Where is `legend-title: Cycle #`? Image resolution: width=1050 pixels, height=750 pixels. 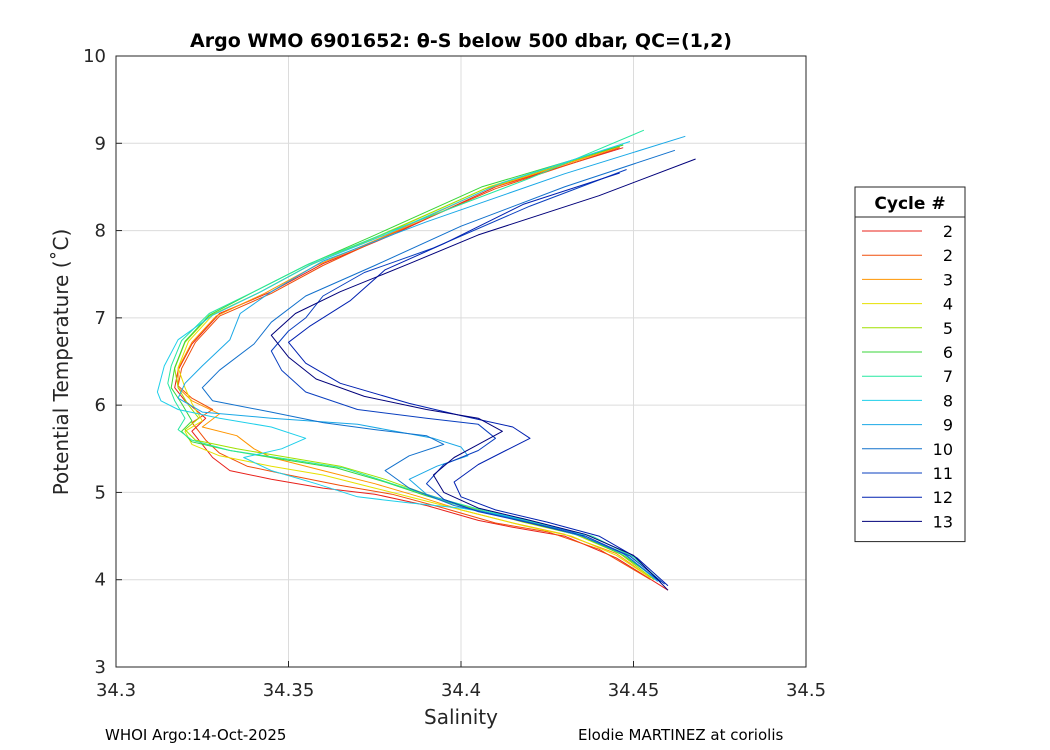 legend-title: Cycle # is located at coordinates (909, 204).